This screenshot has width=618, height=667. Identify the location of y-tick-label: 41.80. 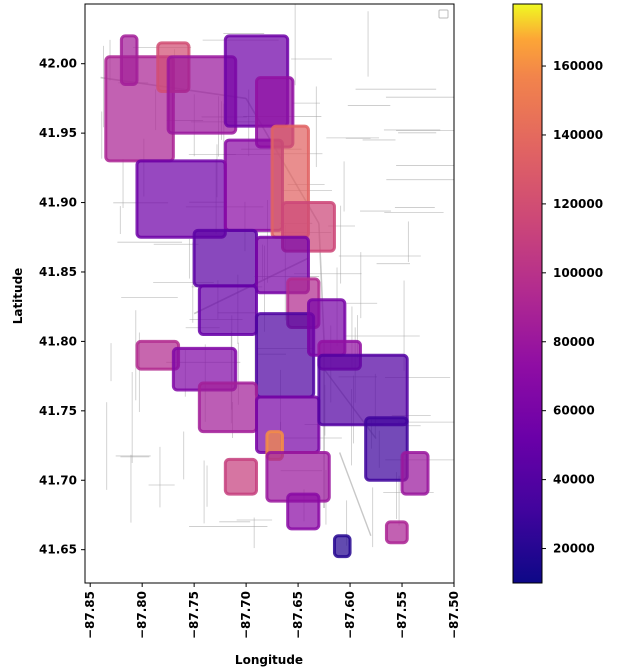
(58, 341).